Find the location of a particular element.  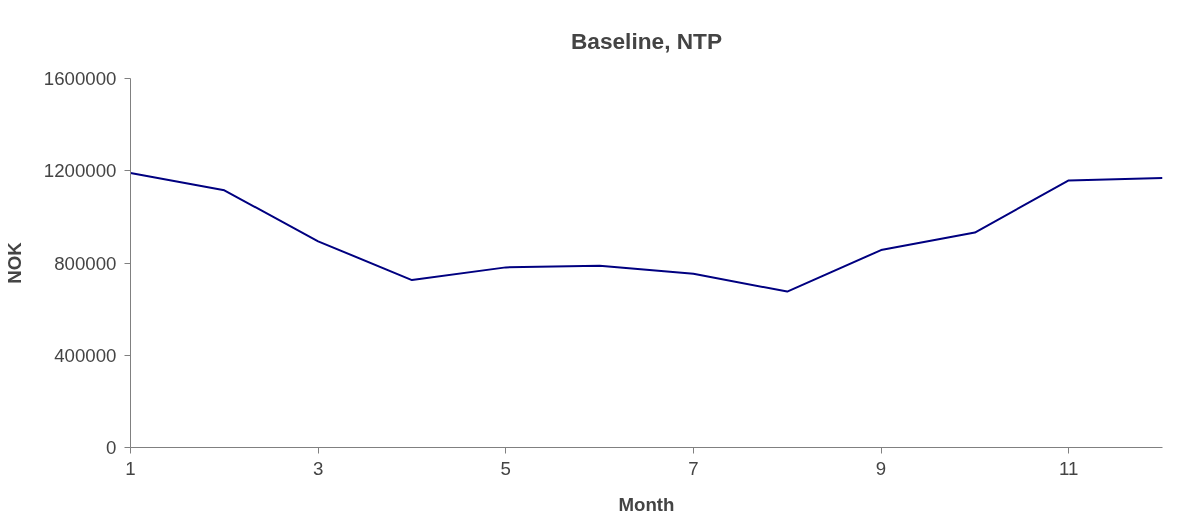

y-tick-label: 1200000 is located at coordinates (80, 171).